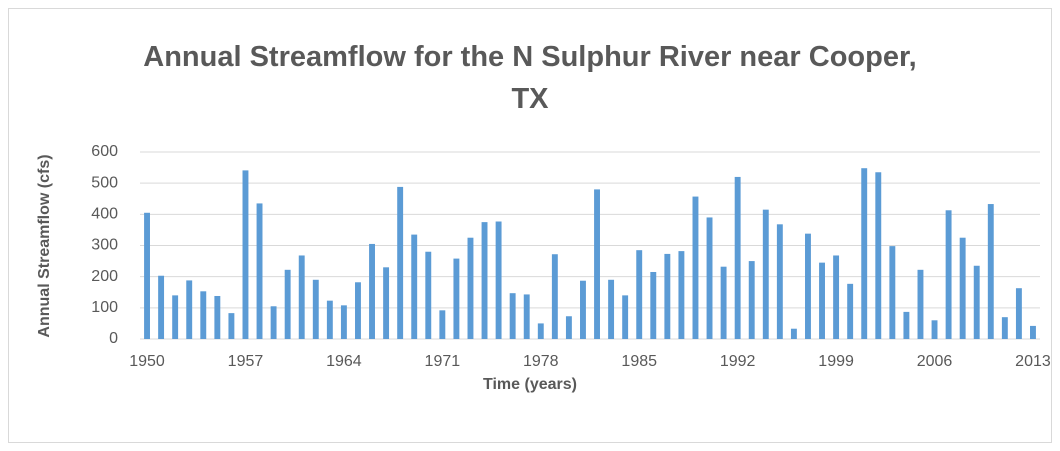 The height and width of the screenshot is (451, 1060). Describe the element at coordinates (104, 151) in the screenshot. I see `y-tick-label: 600` at that location.